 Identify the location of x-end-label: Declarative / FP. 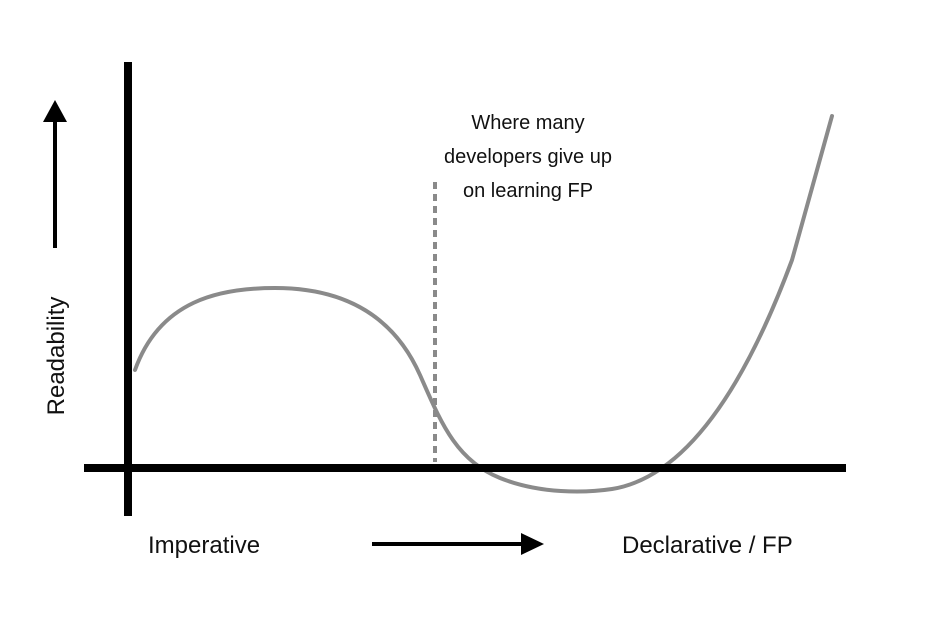
(707, 545).